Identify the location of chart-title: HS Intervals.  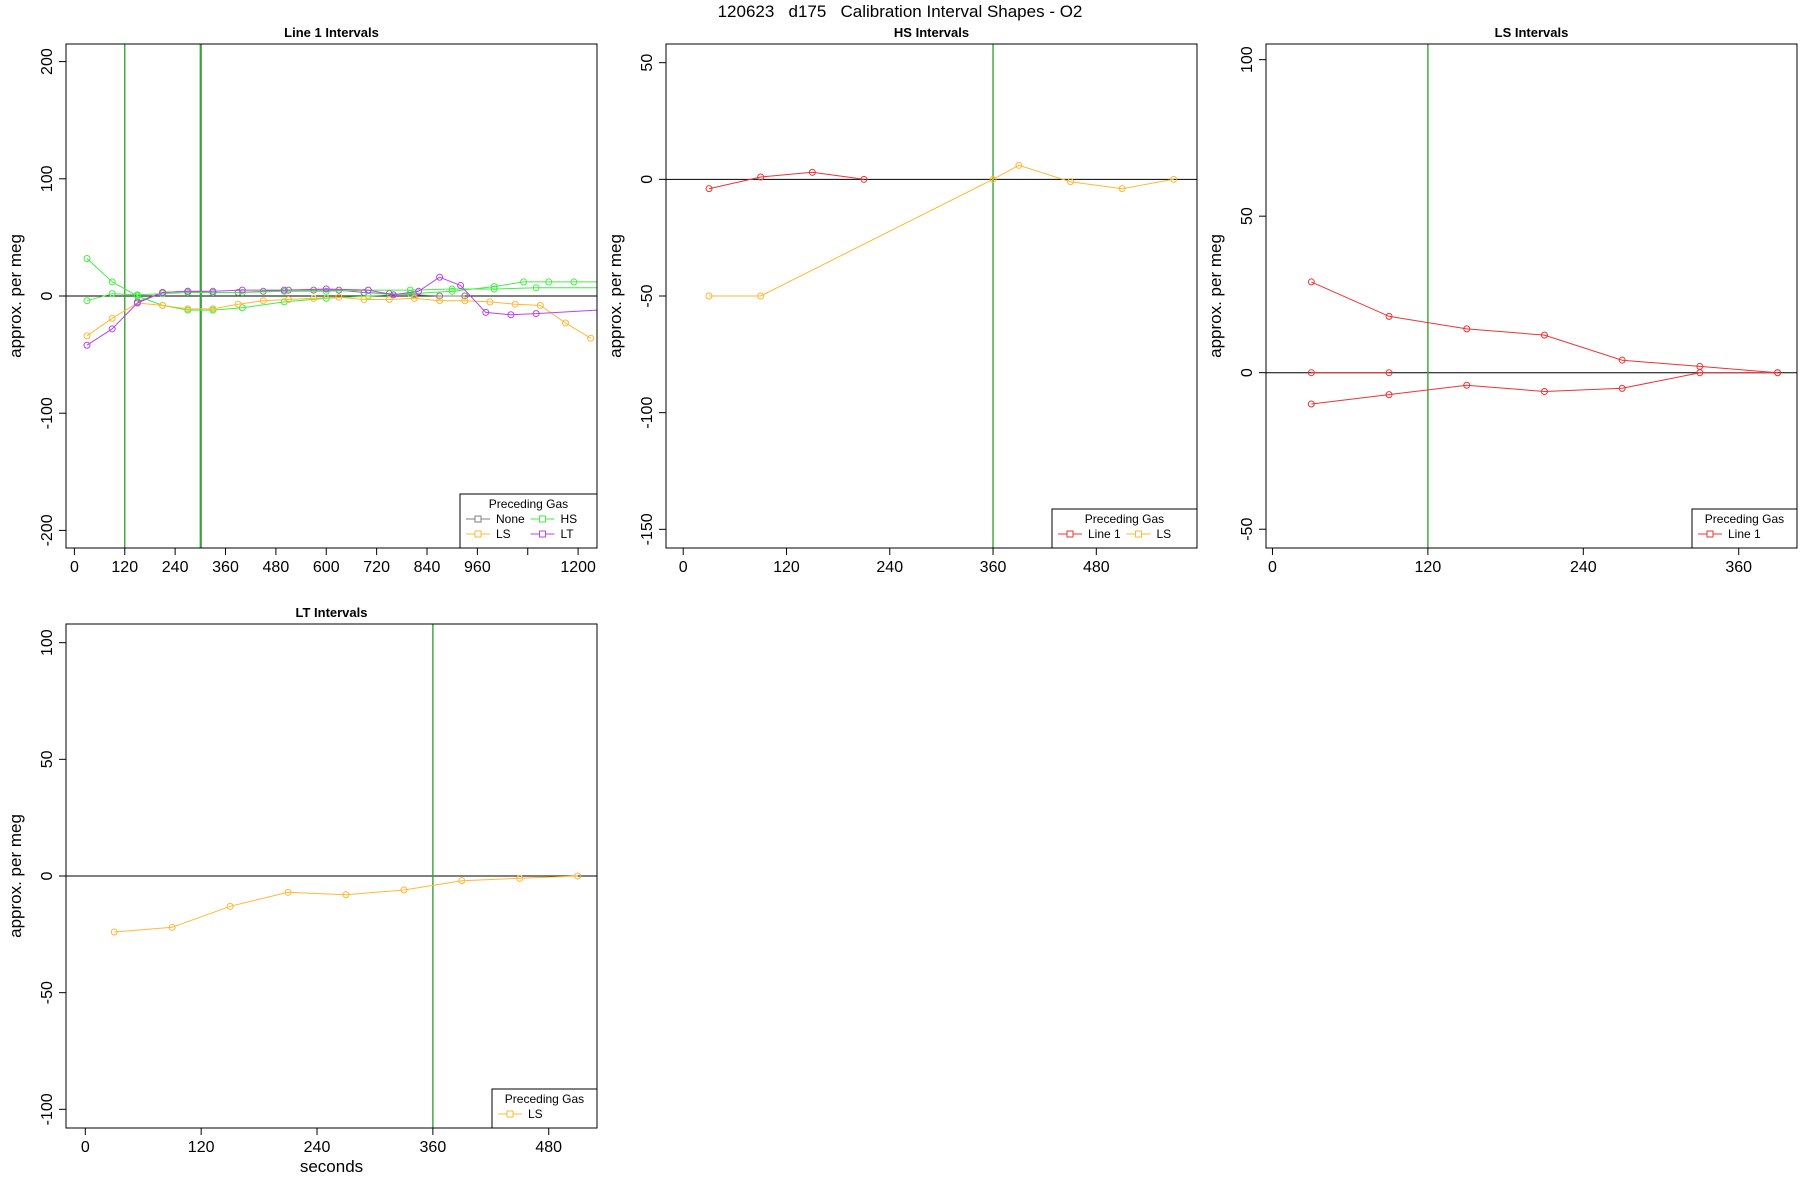
(931, 32).